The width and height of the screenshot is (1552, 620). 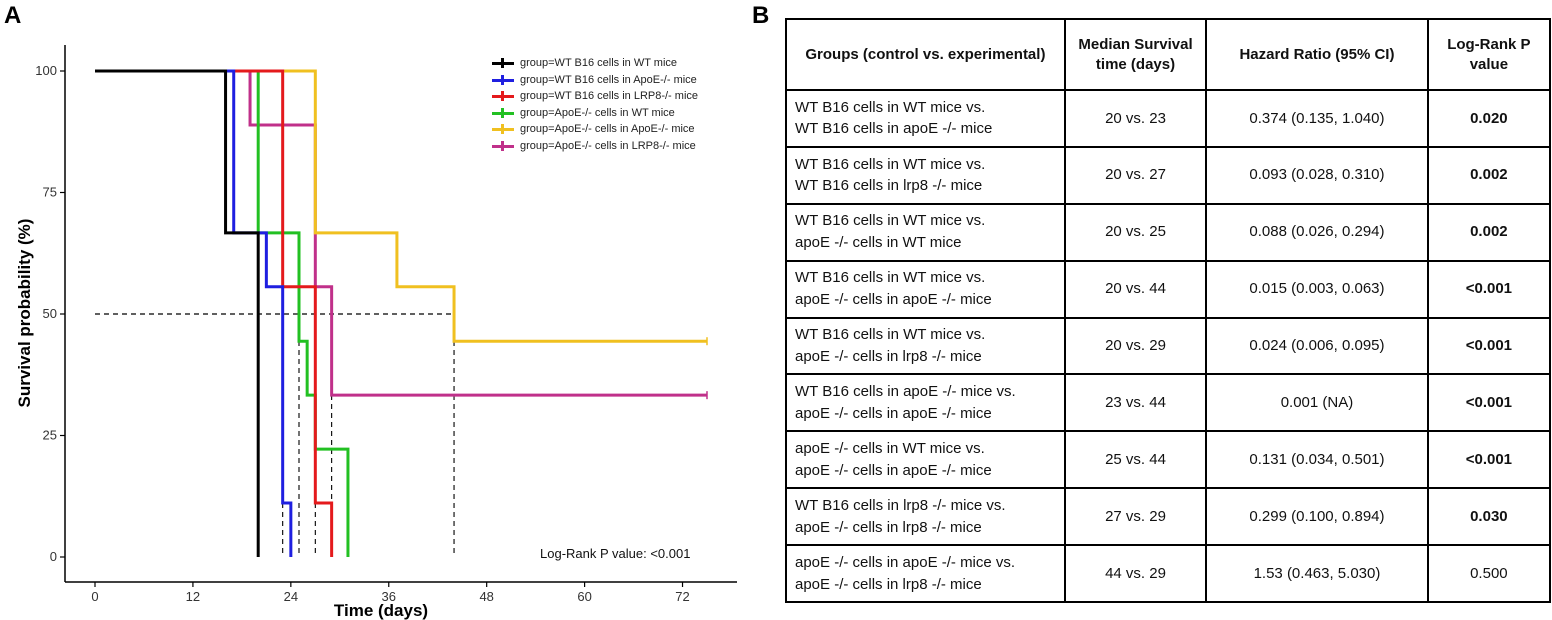 I want to click on x-tick-label: 24, so click(x=291, y=596).